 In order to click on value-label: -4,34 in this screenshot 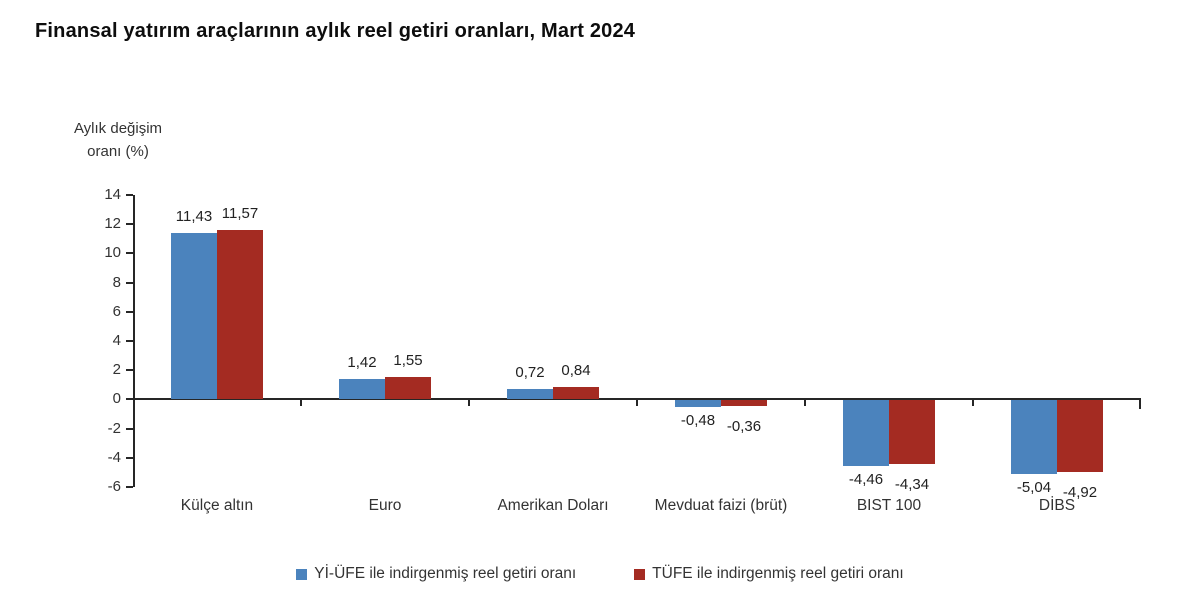, I will do `click(912, 484)`.